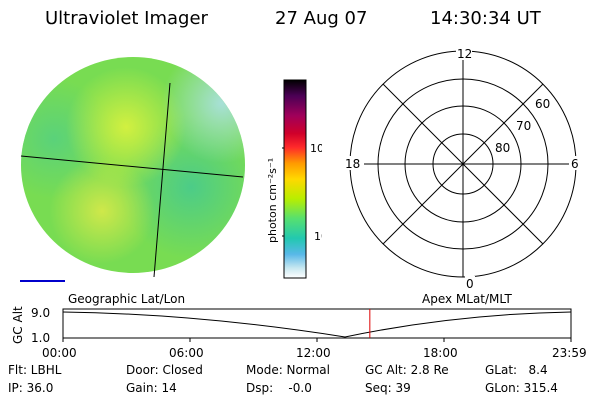 The image size is (600, 400). Describe the element at coordinates (162, 180) in the screenshot. I see `lon-line` at that location.